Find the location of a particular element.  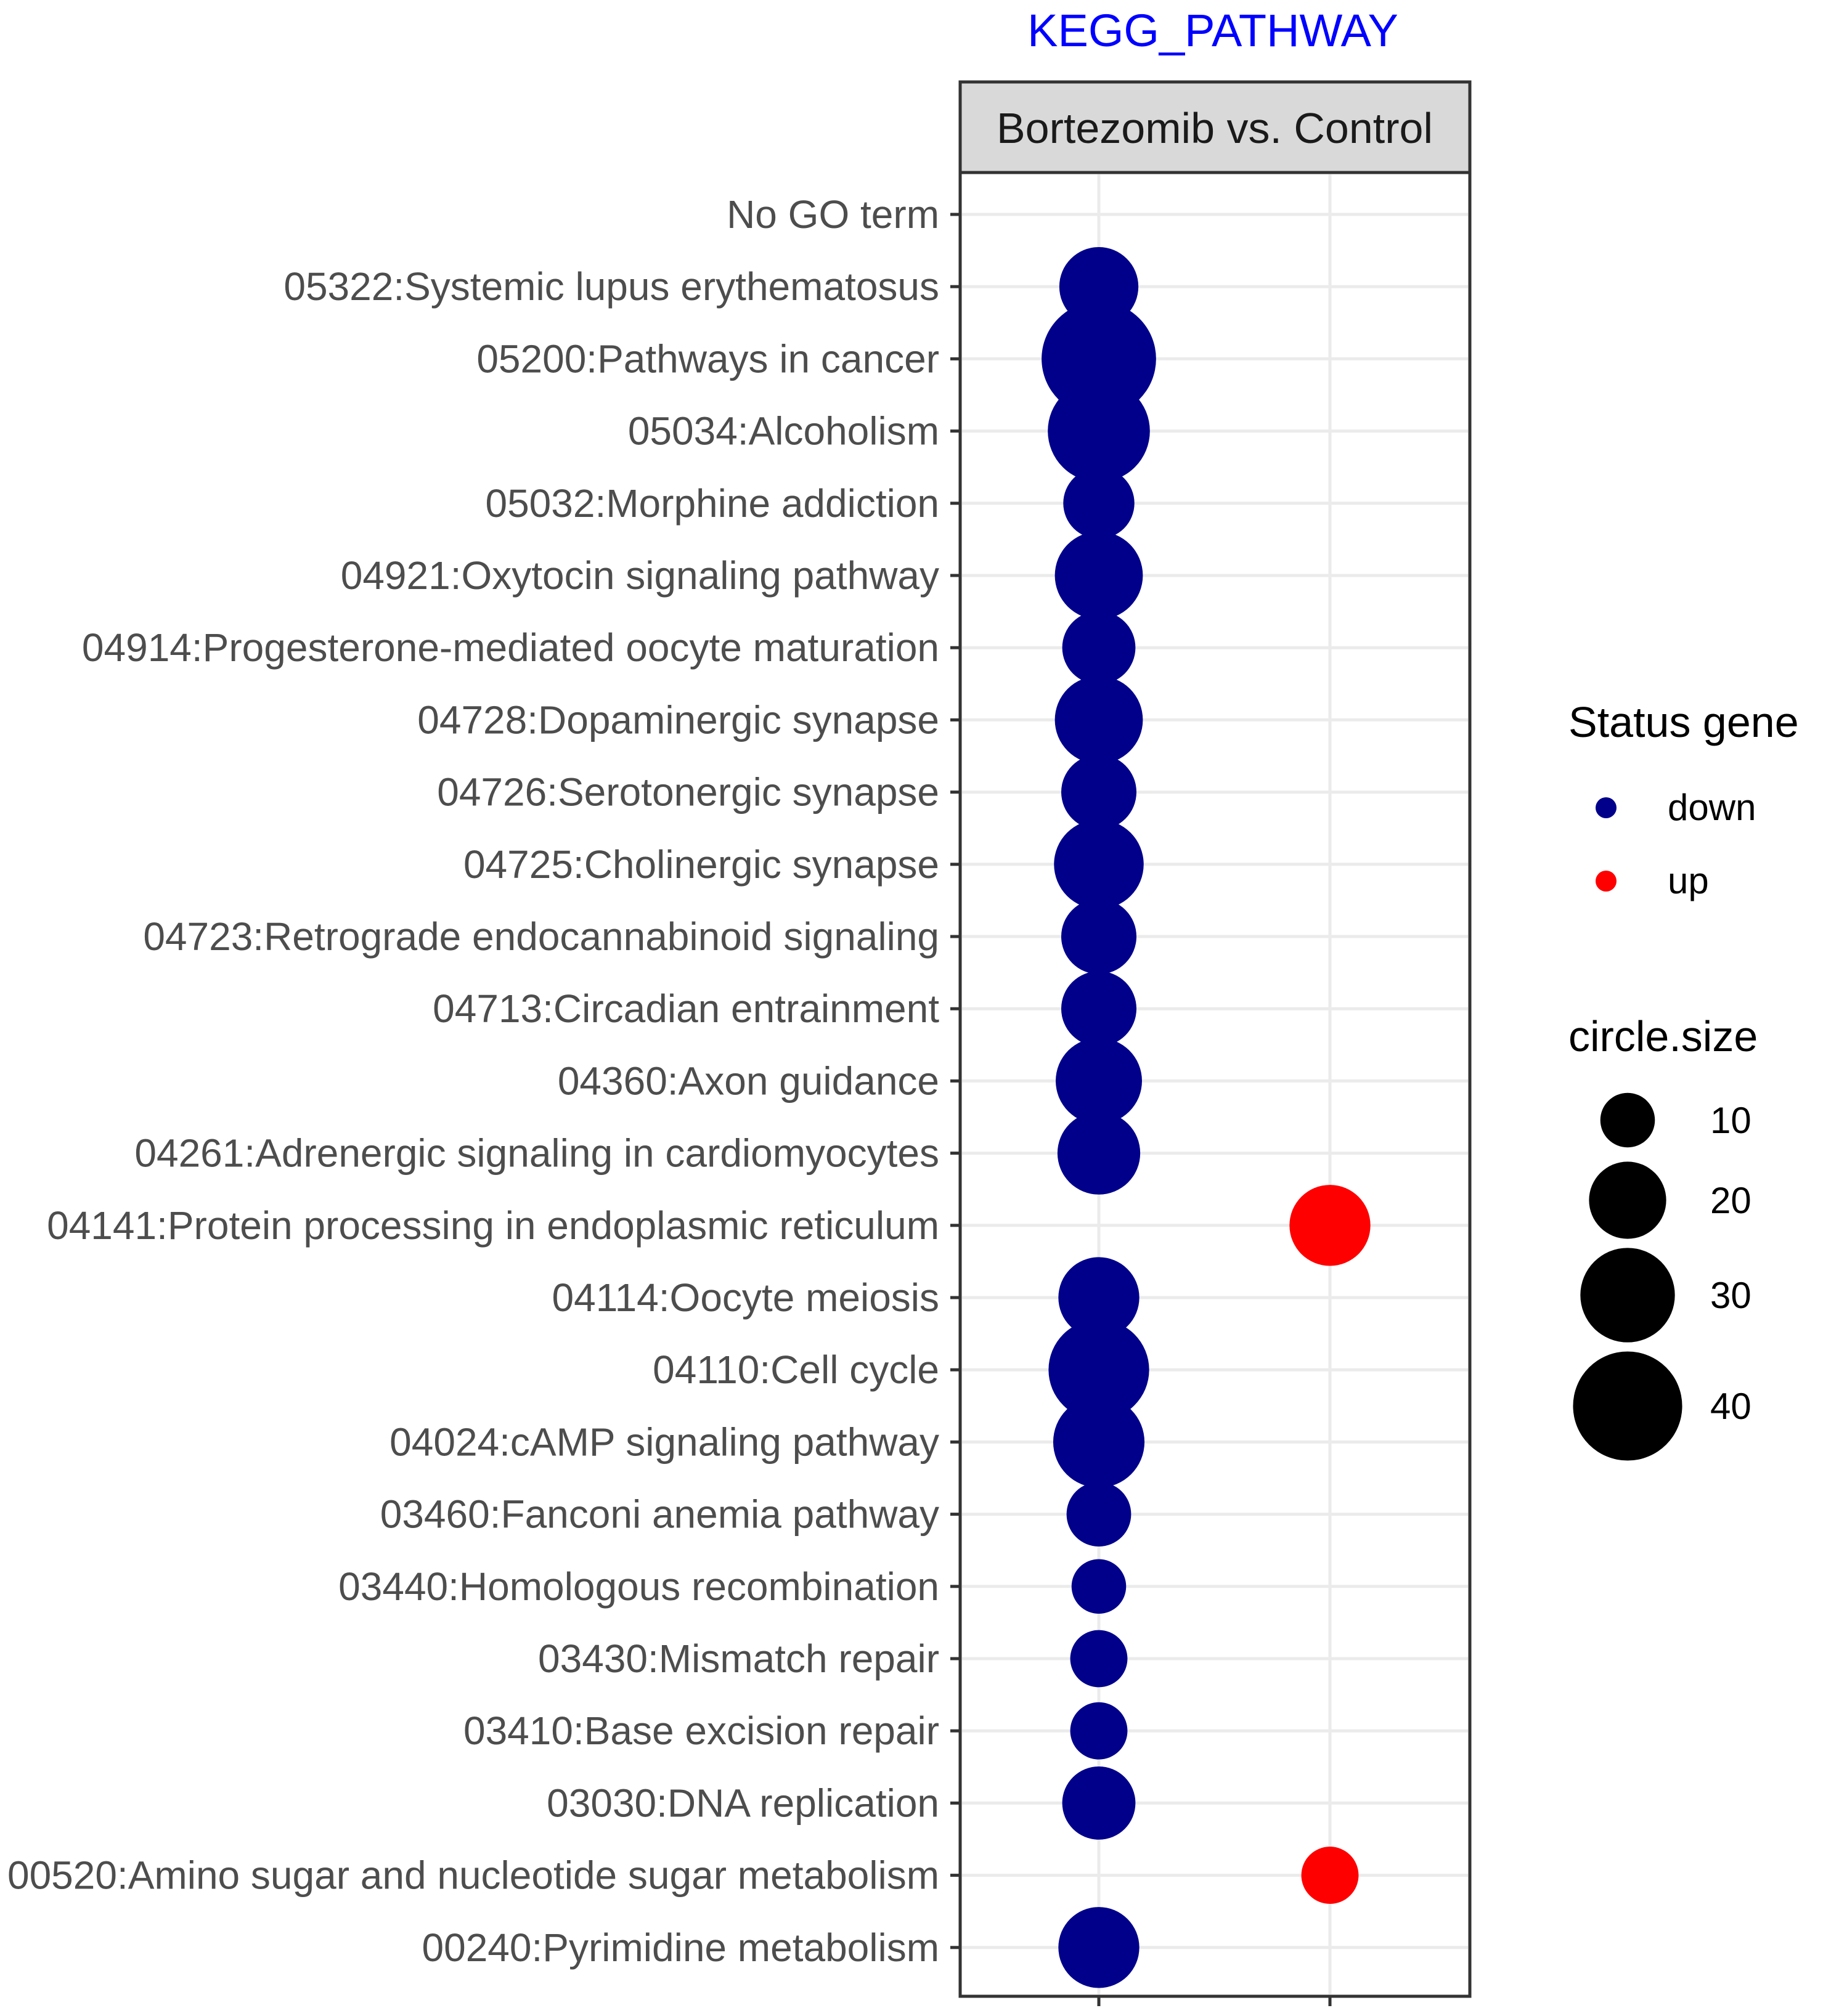

y-tick-label: 05200:Pathways in cancer is located at coordinates (707, 358).